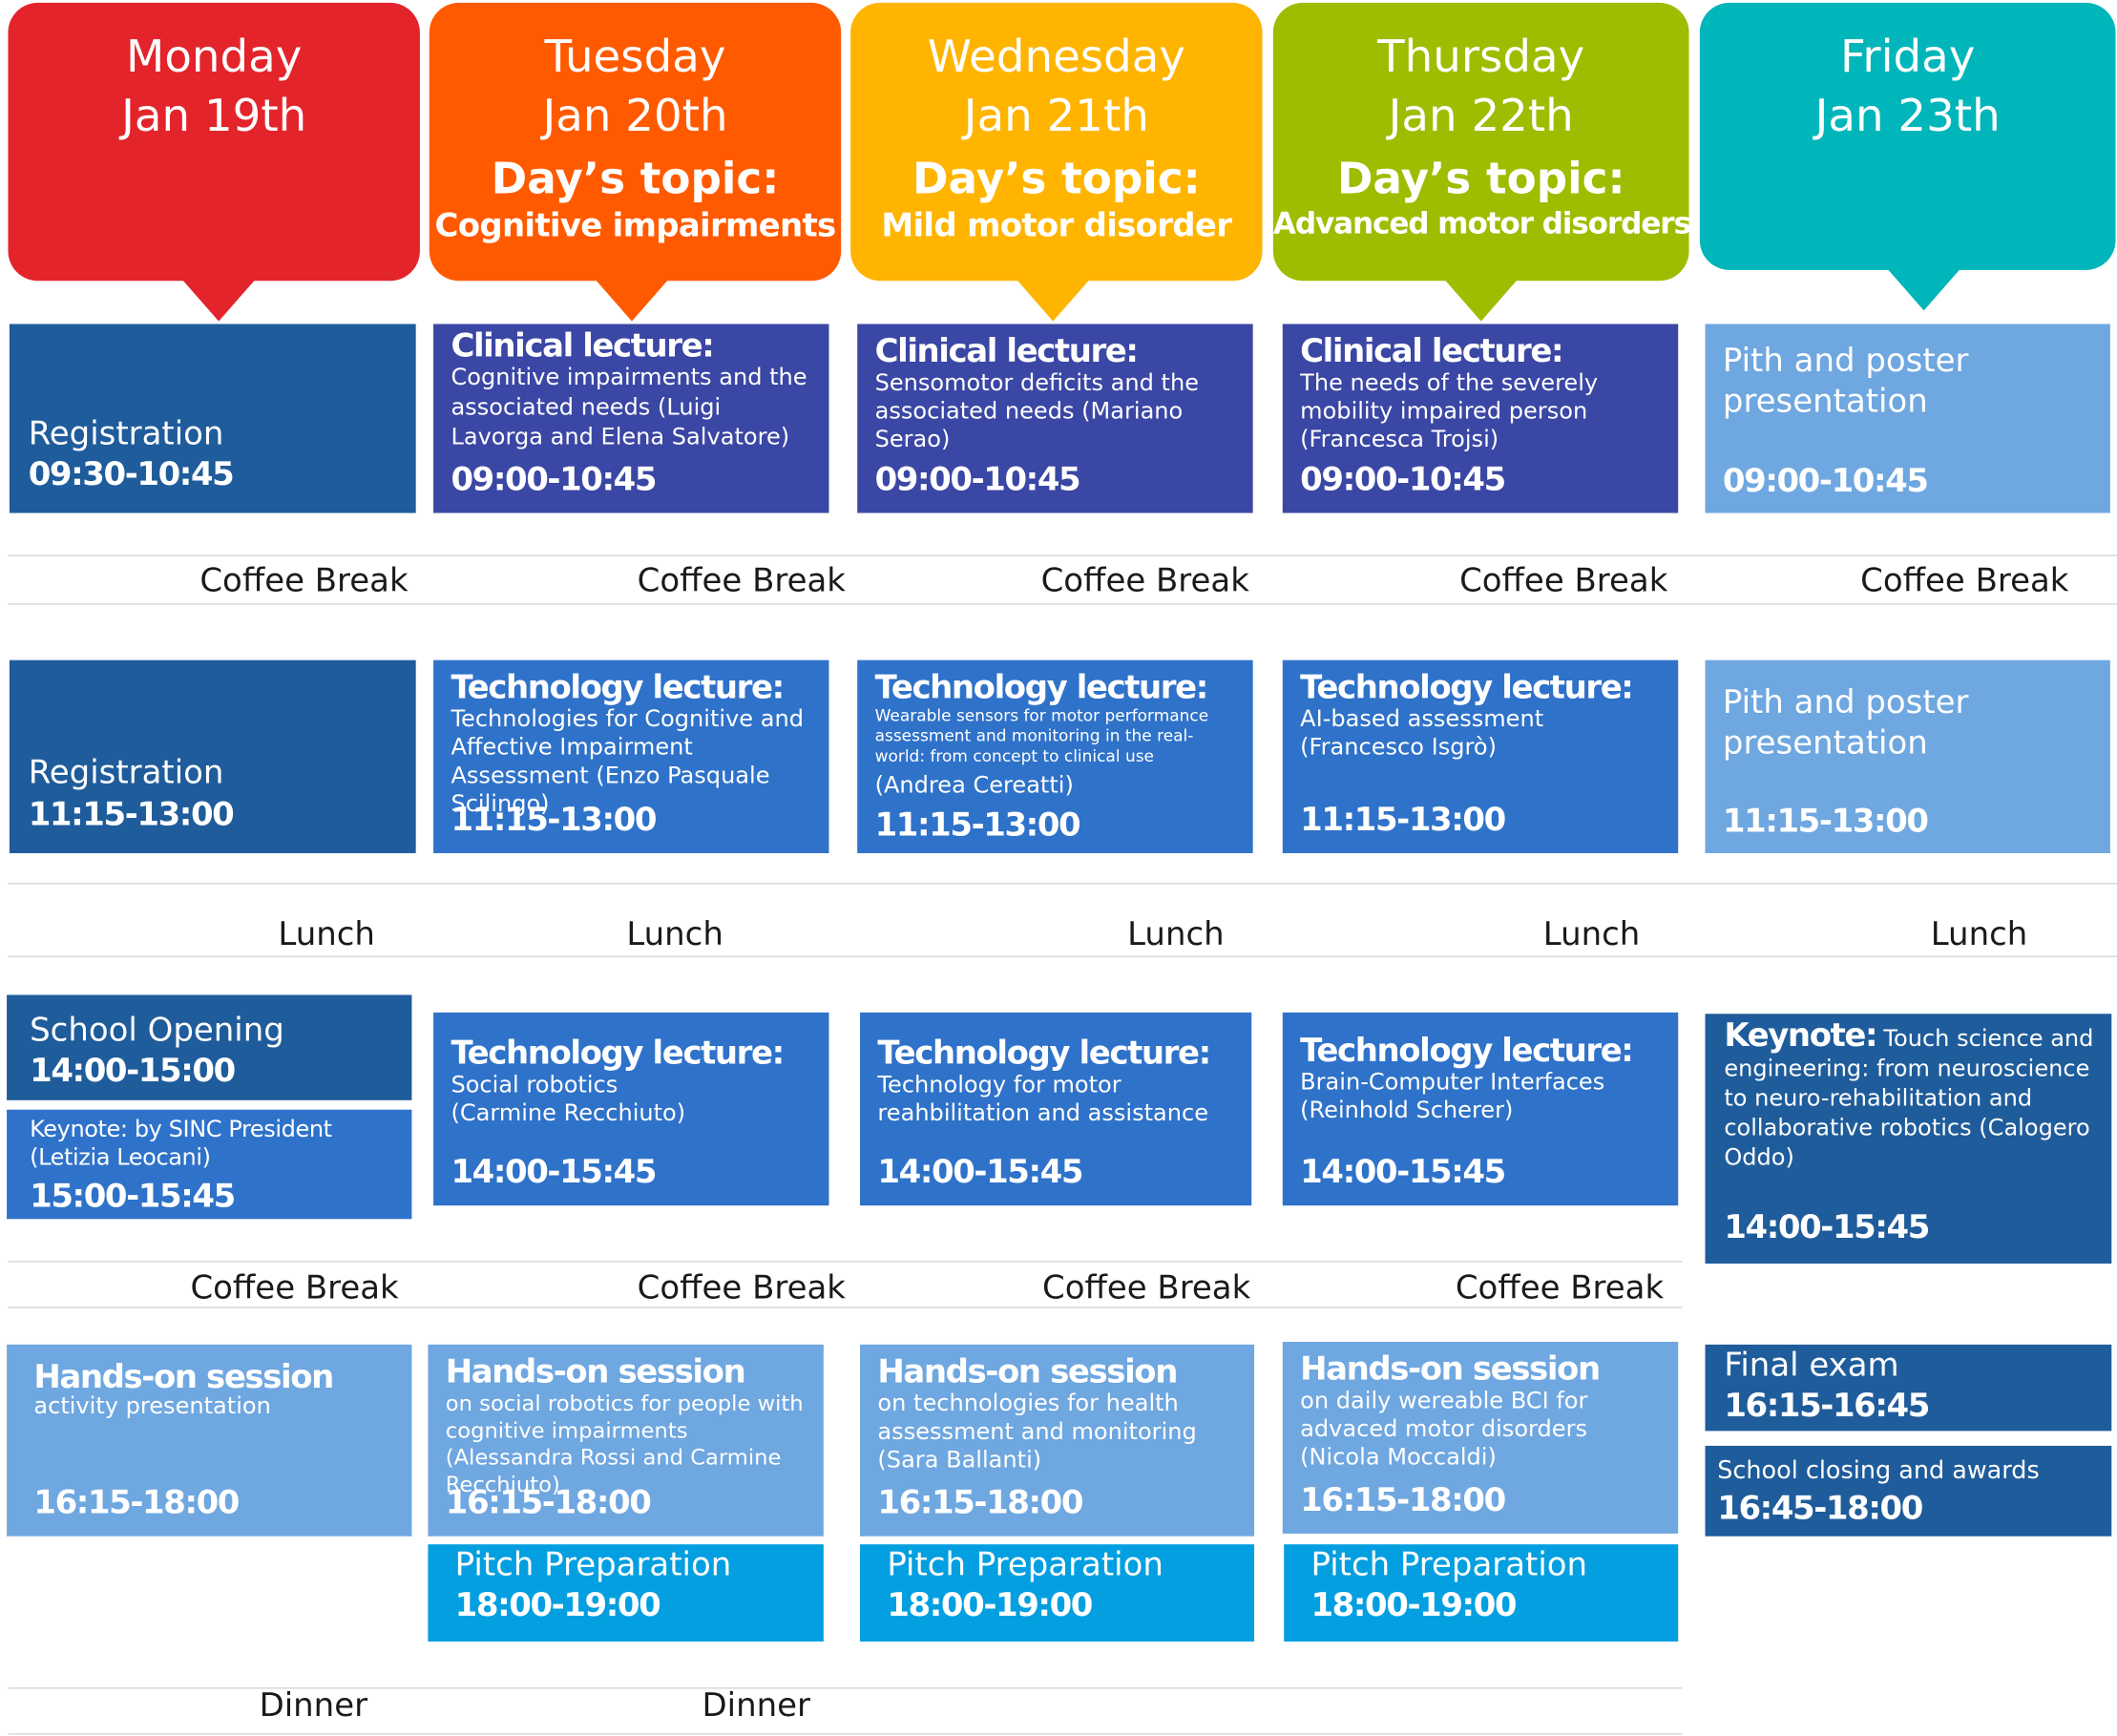 This screenshot has height=1736, width=2117. What do you see at coordinates (1481, 1593) in the screenshot?
I see `thursday-pitch-preparation: Pitch Preparation 18:00-19:00` at bounding box center [1481, 1593].